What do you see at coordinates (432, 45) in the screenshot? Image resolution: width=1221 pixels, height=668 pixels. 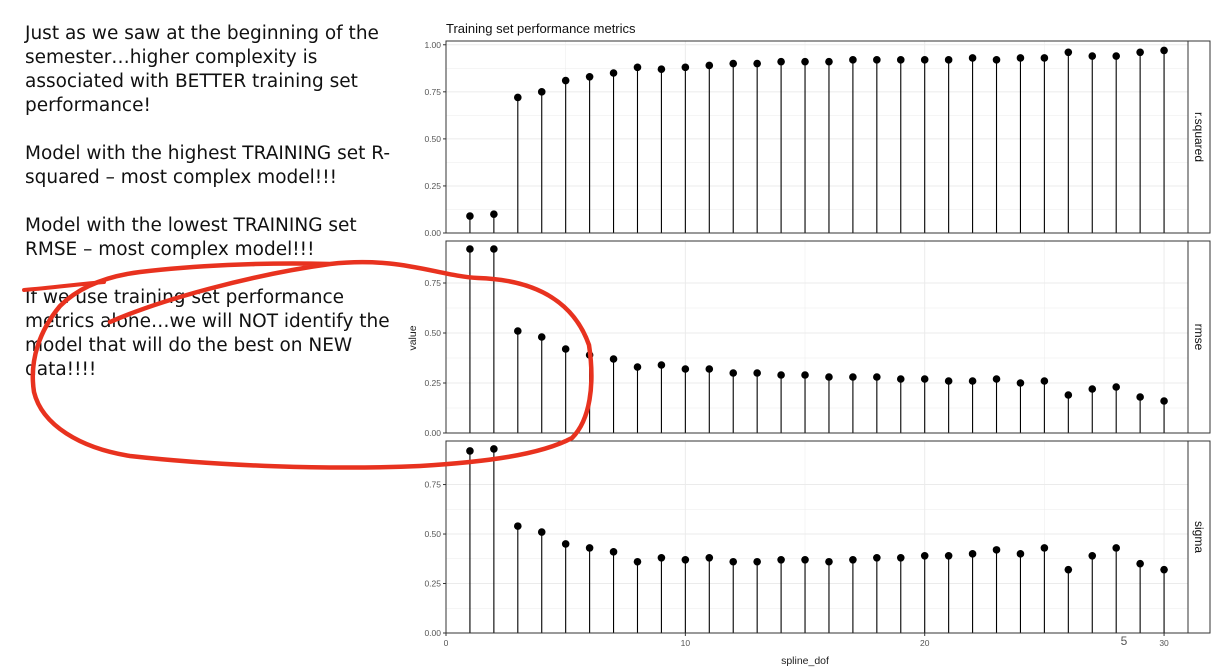 I see `y-tick-label: 1.00` at bounding box center [432, 45].